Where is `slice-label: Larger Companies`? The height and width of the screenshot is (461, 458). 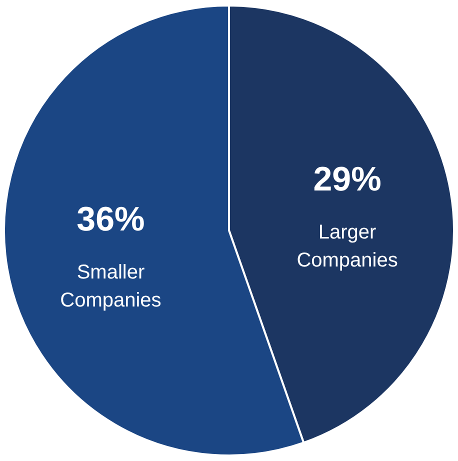 slice-label: Larger Companies is located at coordinates (347, 246).